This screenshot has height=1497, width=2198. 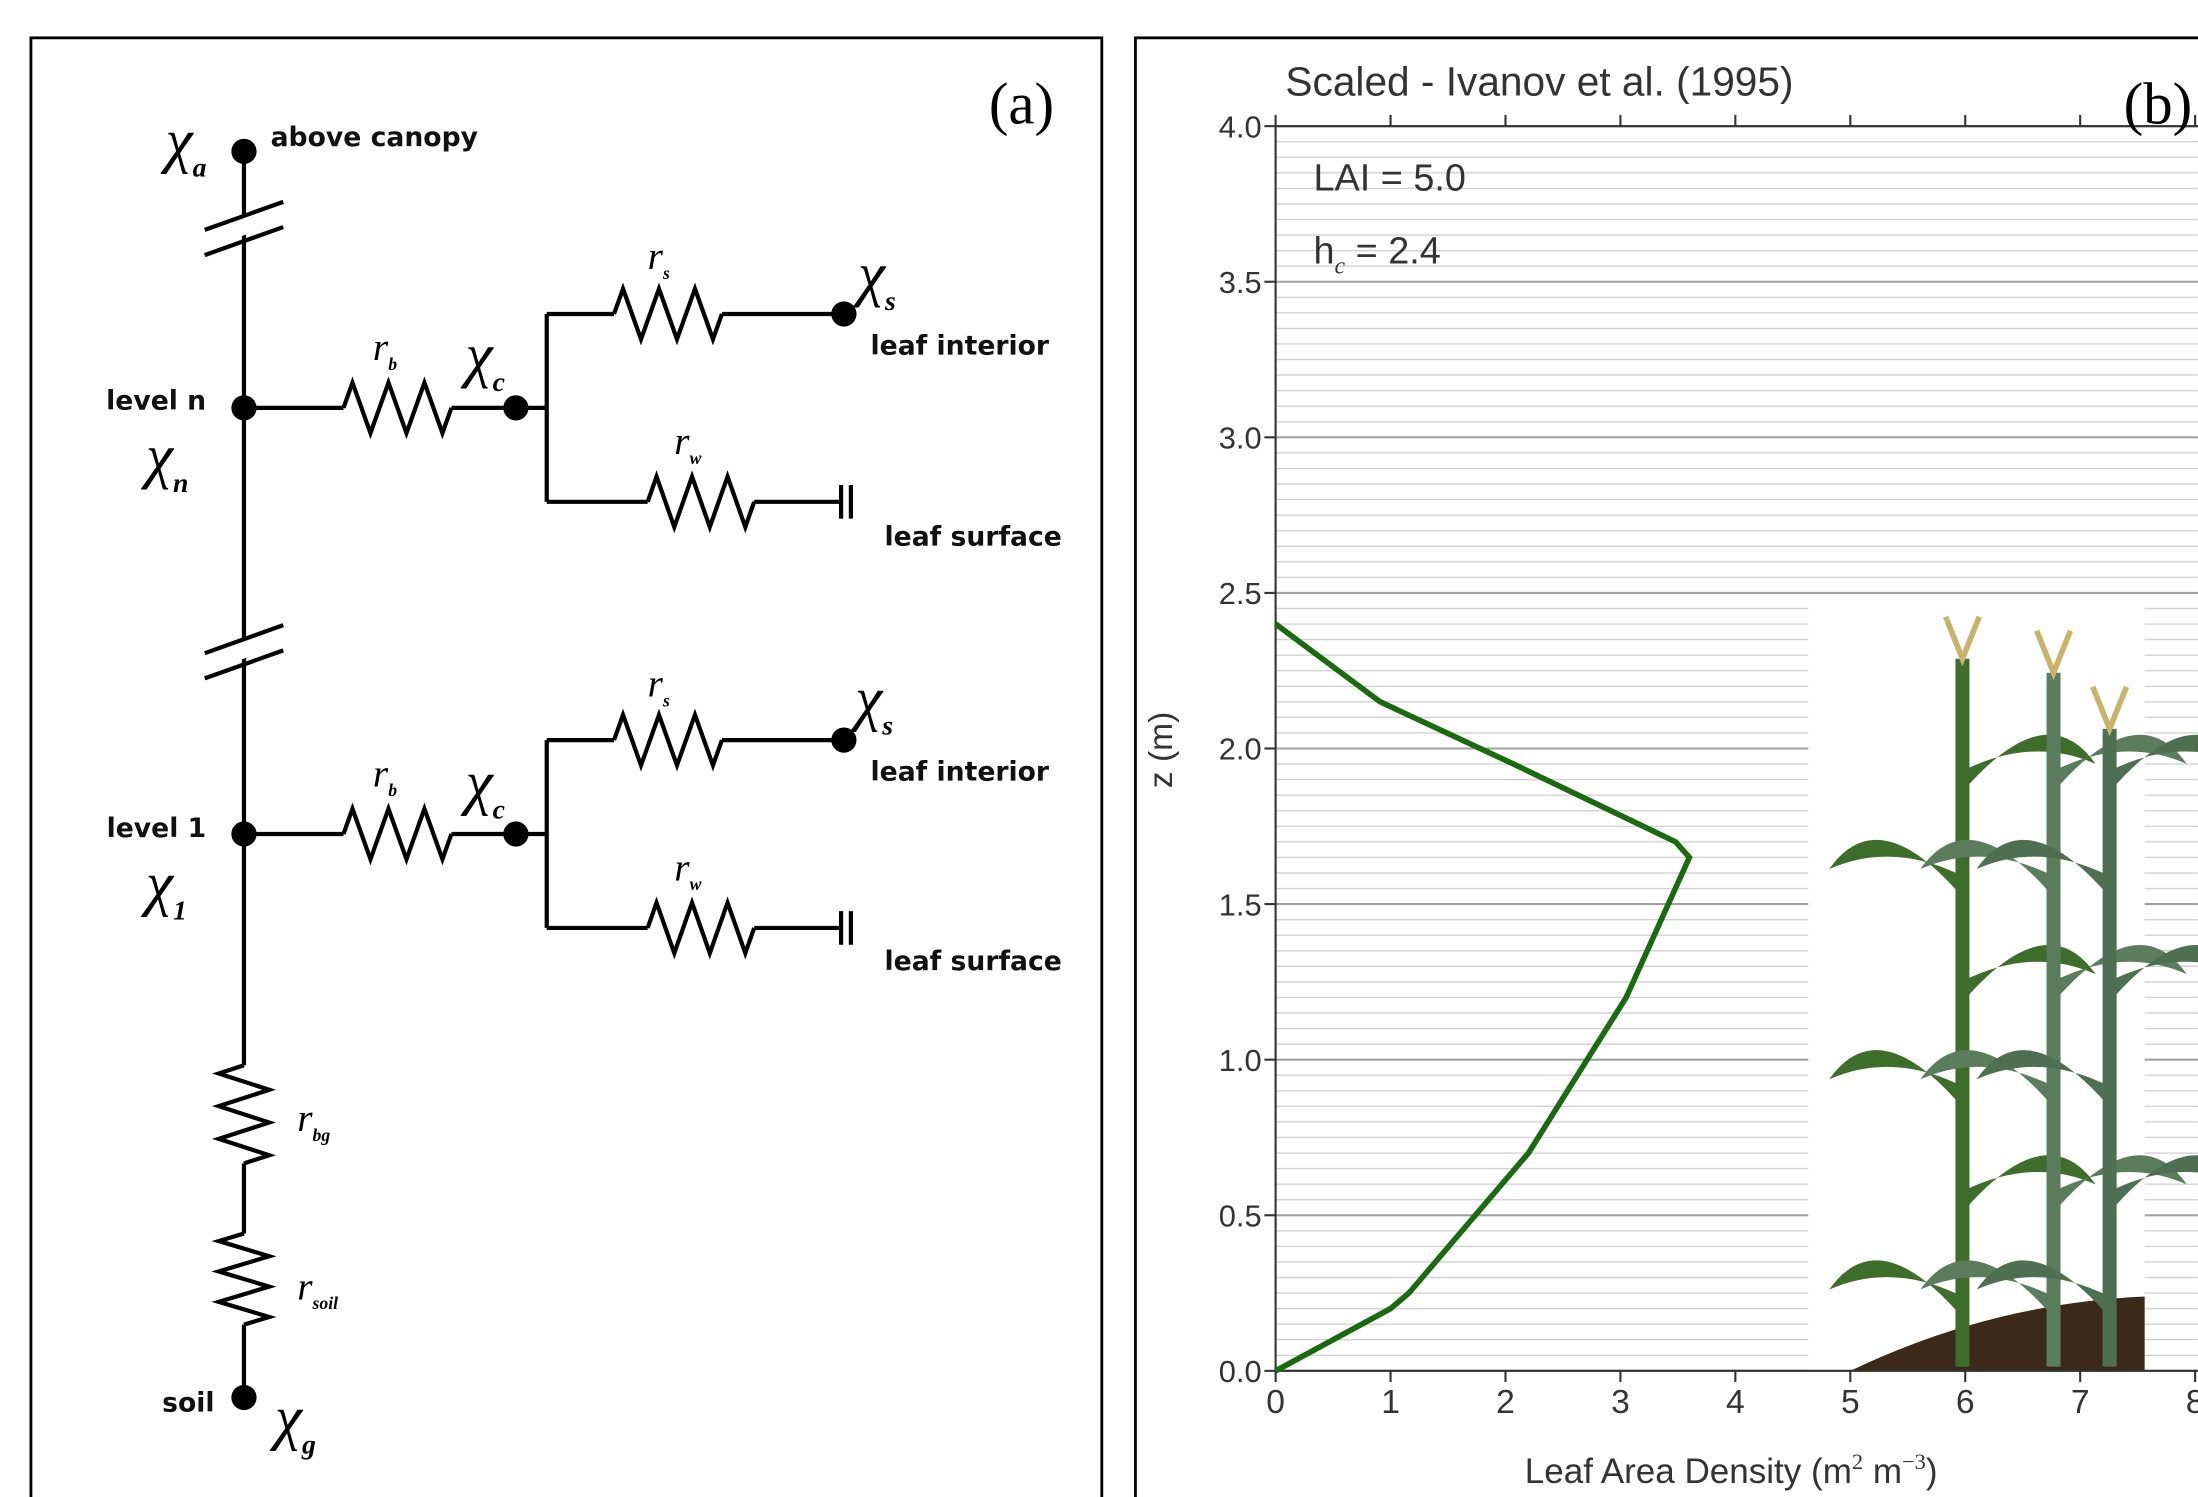 I want to click on resistor-label: rsoil, so click(x=317, y=1289).